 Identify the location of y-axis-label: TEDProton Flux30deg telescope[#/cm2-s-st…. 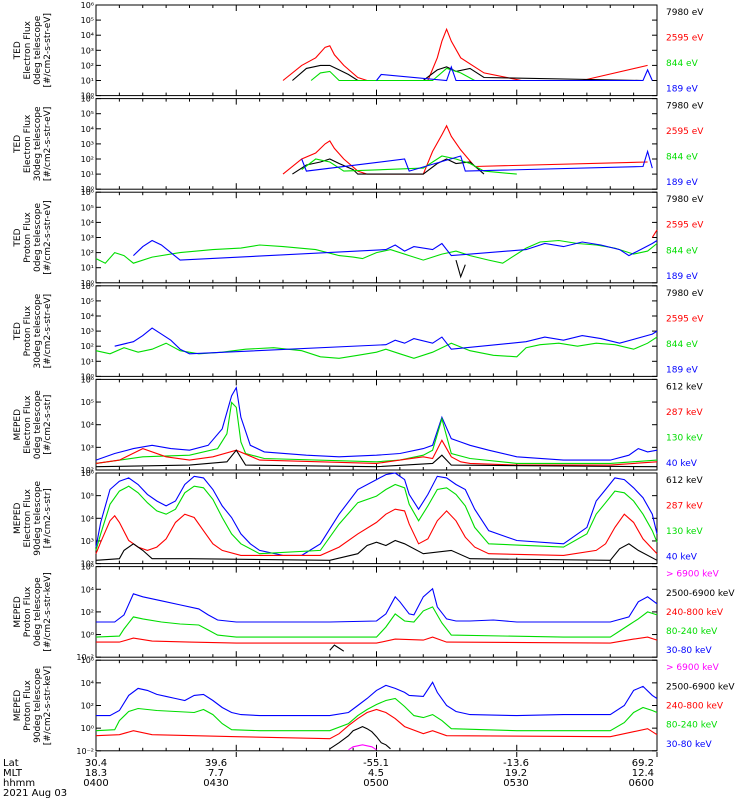
(33, 330).